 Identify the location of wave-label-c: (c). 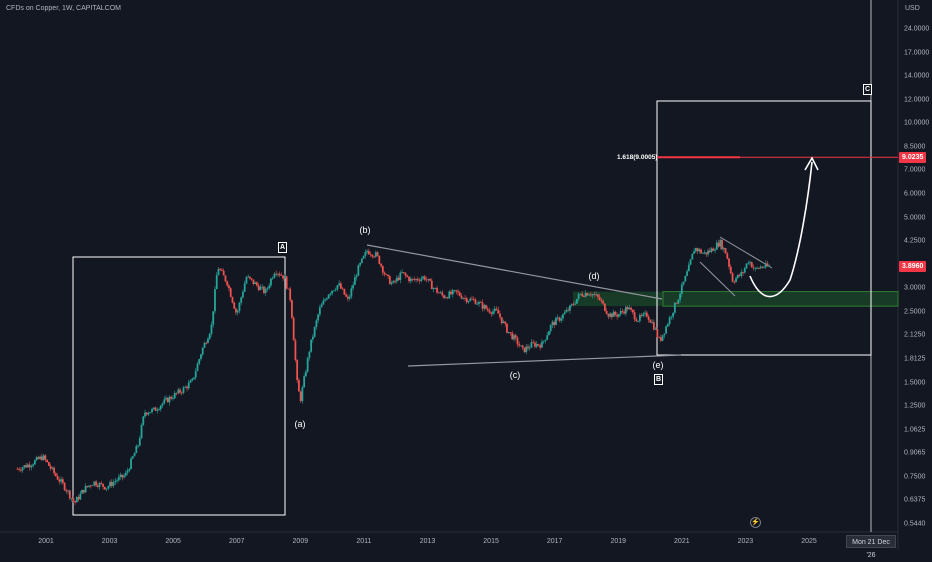
(515, 375).